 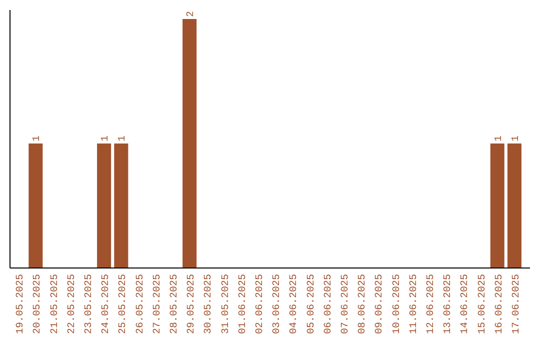 What do you see at coordinates (516, 304) in the screenshot?
I see `x-tick-label: 17.06.2025` at bounding box center [516, 304].